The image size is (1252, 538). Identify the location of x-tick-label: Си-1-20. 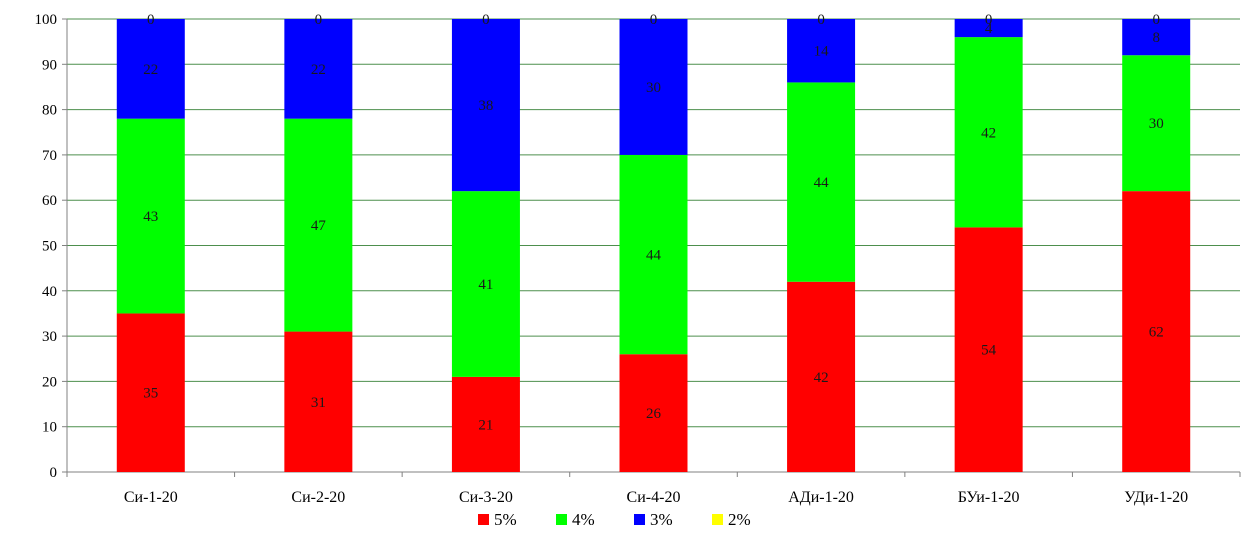
(151, 497).